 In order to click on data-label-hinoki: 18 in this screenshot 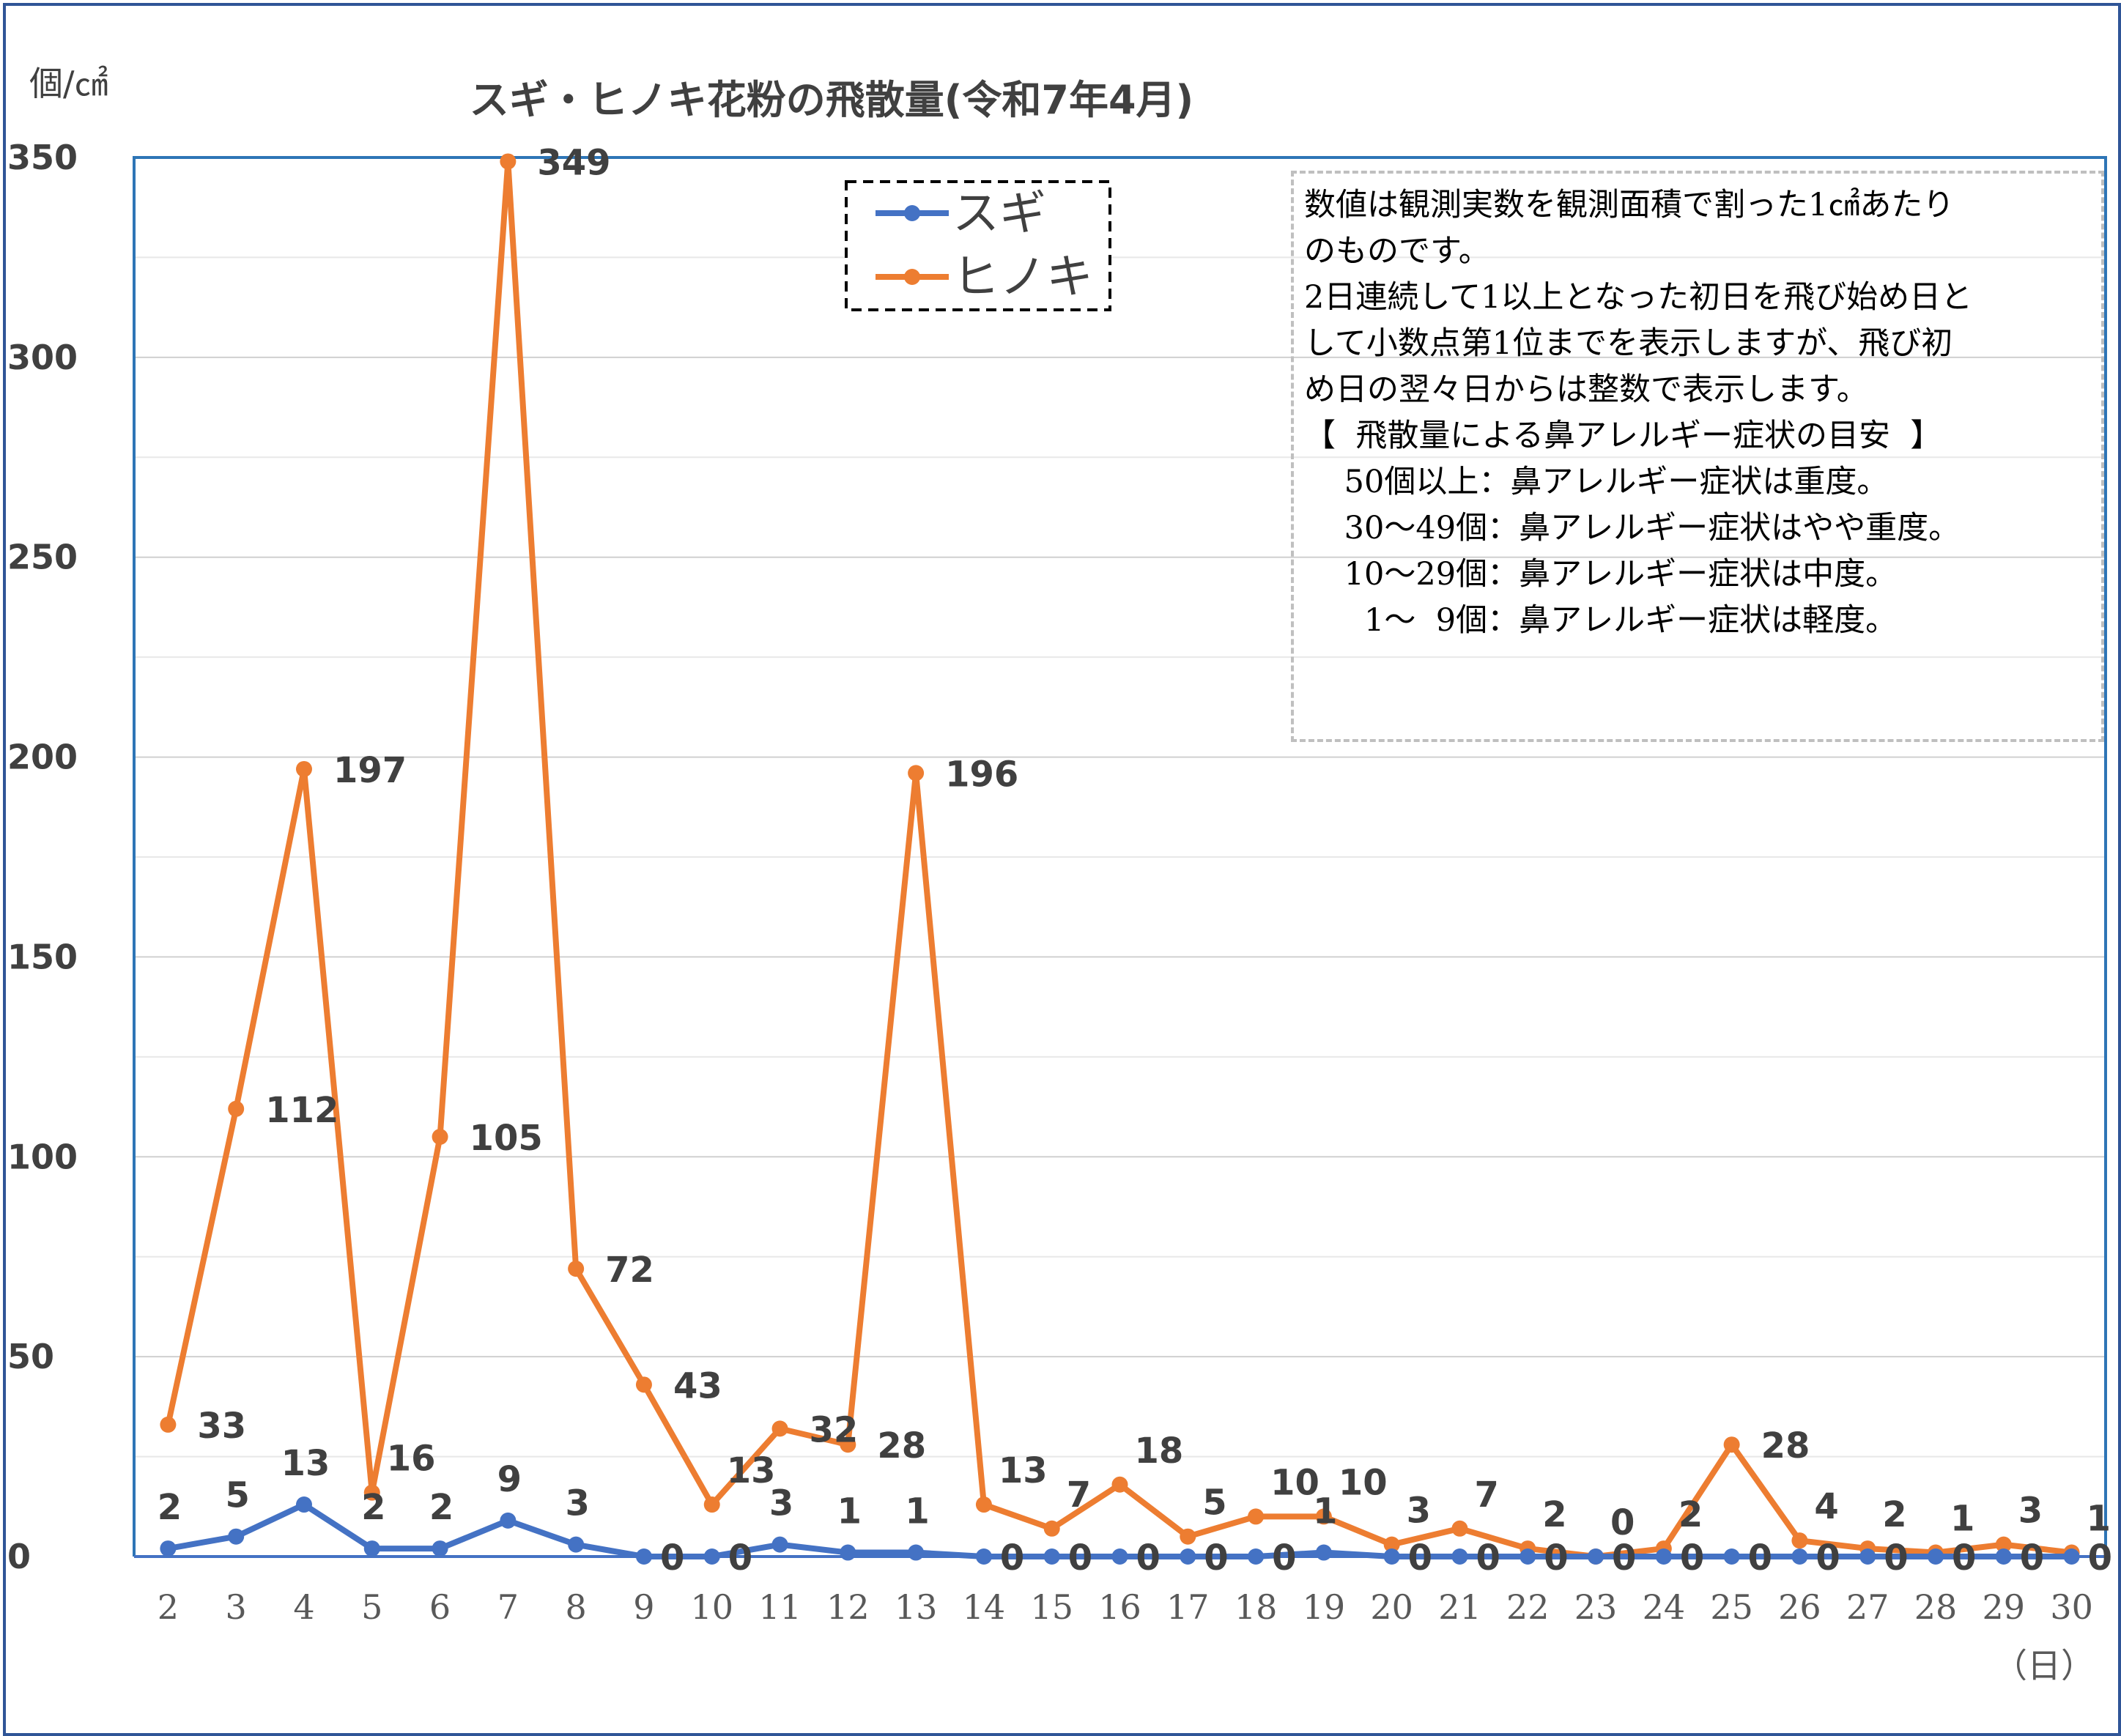, I will do `click(1159, 1451)`.